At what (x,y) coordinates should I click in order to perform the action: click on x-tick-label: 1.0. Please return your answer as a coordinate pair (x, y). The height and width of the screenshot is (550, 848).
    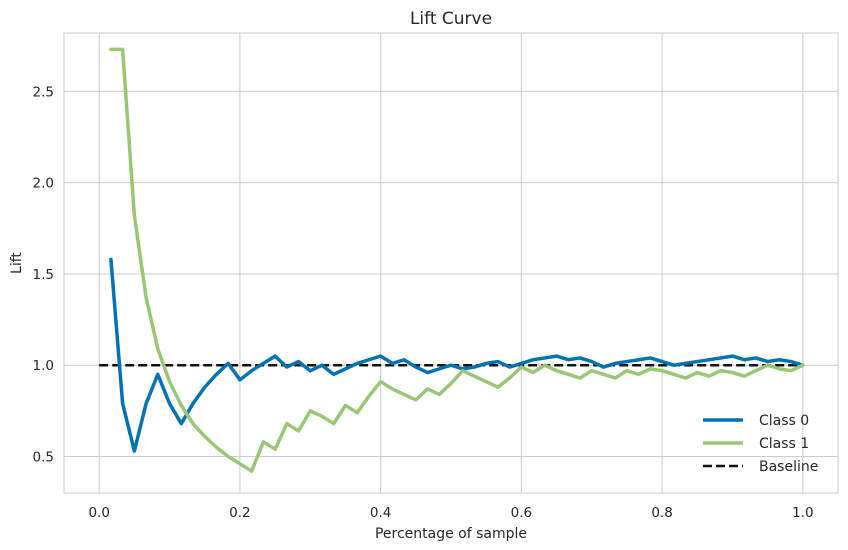
    Looking at the image, I should click on (802, 513).